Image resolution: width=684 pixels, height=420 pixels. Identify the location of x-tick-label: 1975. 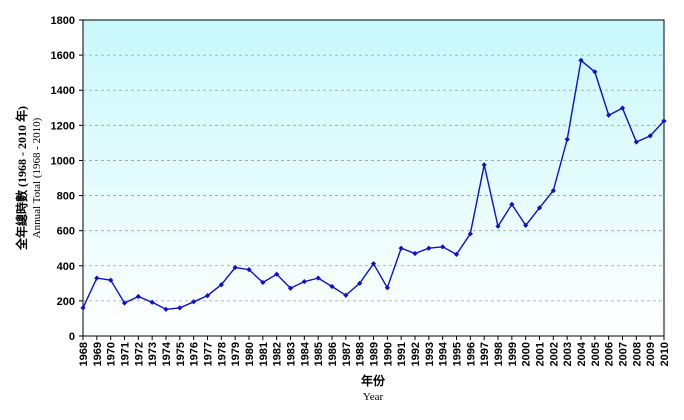
(181, 354).